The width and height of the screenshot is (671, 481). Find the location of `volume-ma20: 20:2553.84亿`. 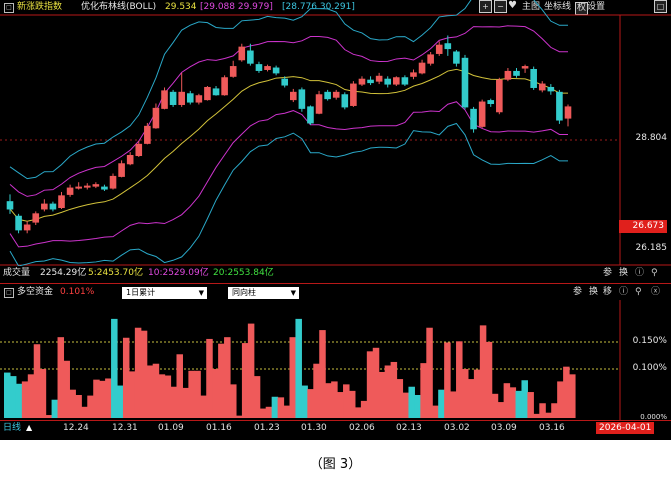

volume-ma20: 20:2553.84亿 is located at coordinates (243, 273).